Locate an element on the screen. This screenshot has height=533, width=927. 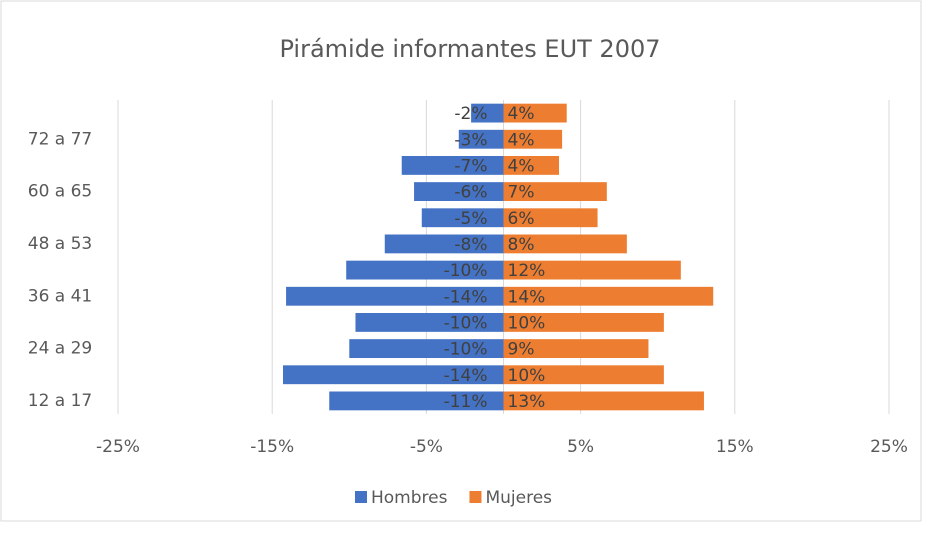
data-label: 14% is located at coordinates (527, 297).